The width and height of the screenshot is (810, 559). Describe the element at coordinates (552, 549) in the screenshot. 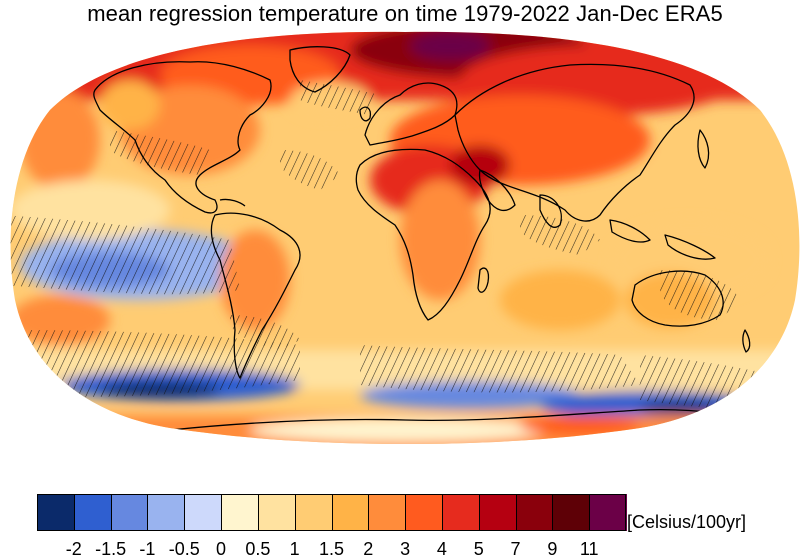

I see `colorbar-tick-label: 9` at that location.